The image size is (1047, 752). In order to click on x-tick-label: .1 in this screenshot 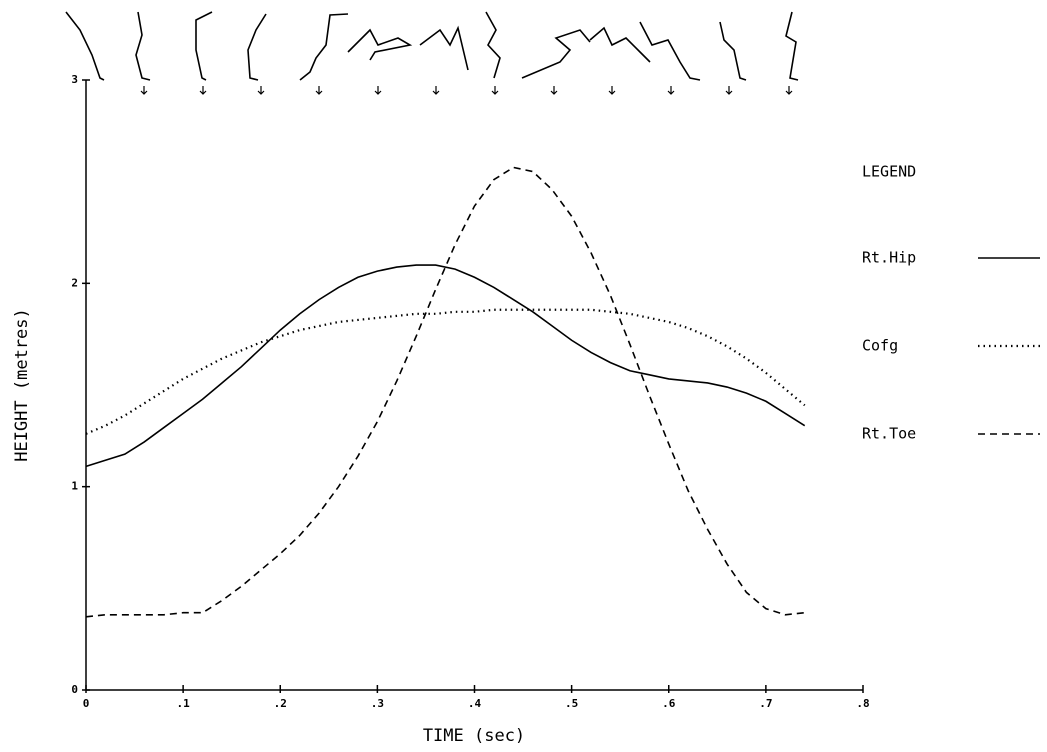, I will do `click(184, 703)`.